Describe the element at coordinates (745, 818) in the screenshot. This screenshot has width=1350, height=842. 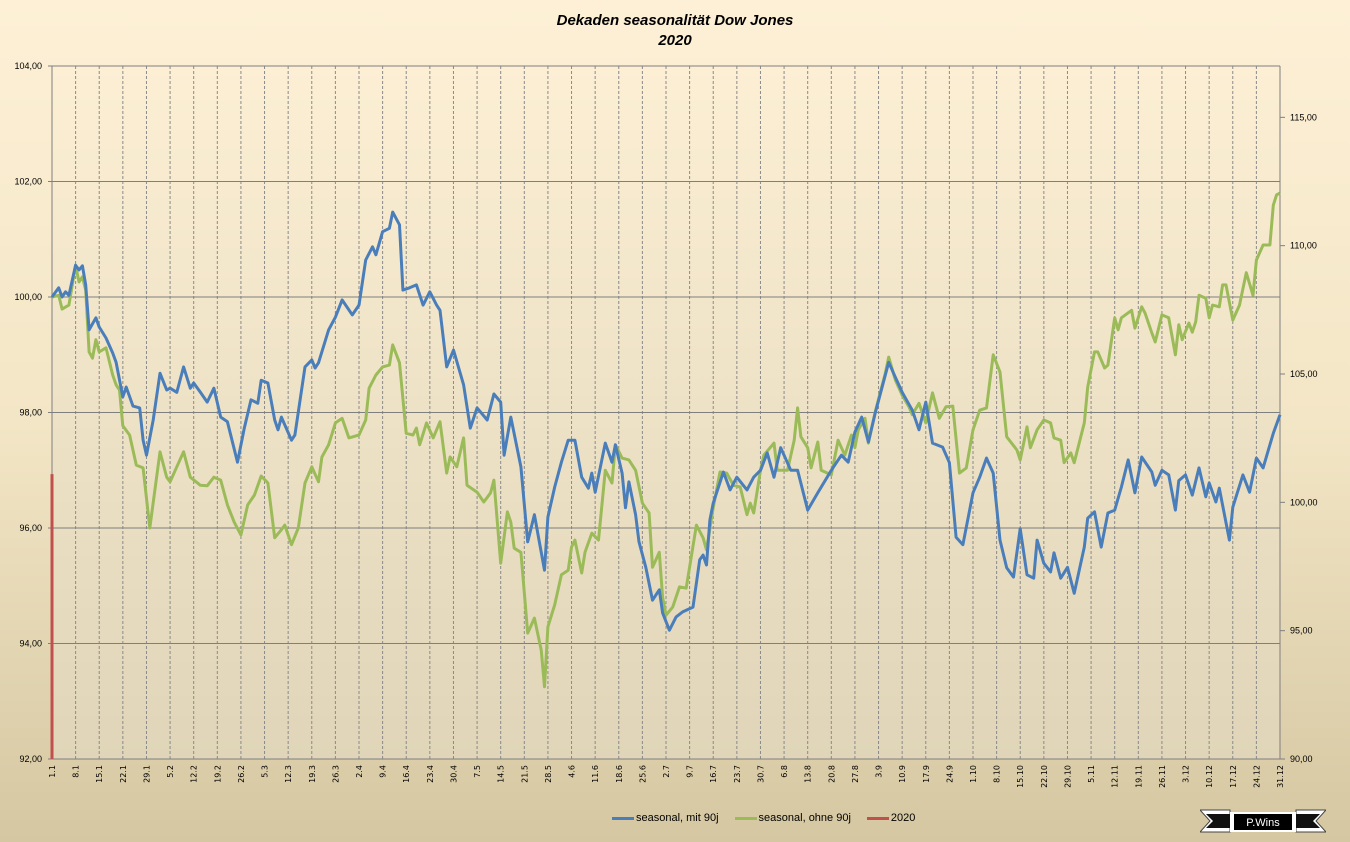
I see `legend-swatch-green` at that location.